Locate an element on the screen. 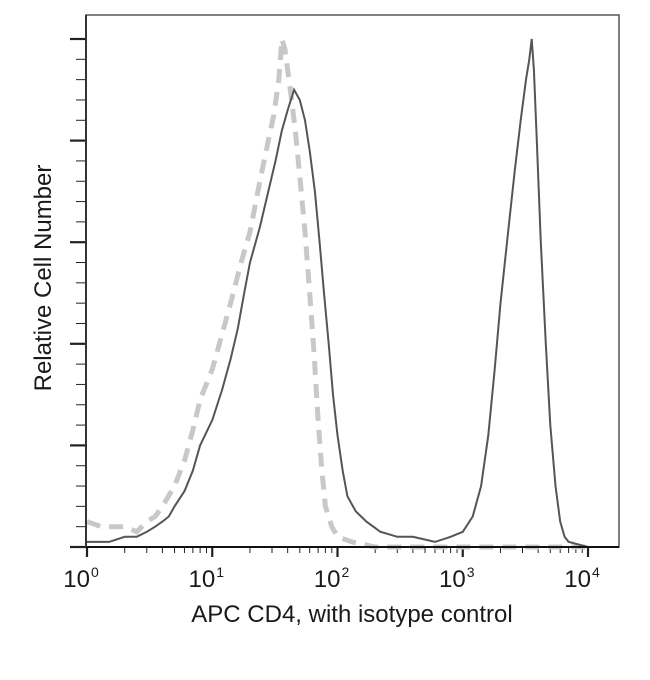  x-tick-label: 10² is located at coordinates (332, 578).